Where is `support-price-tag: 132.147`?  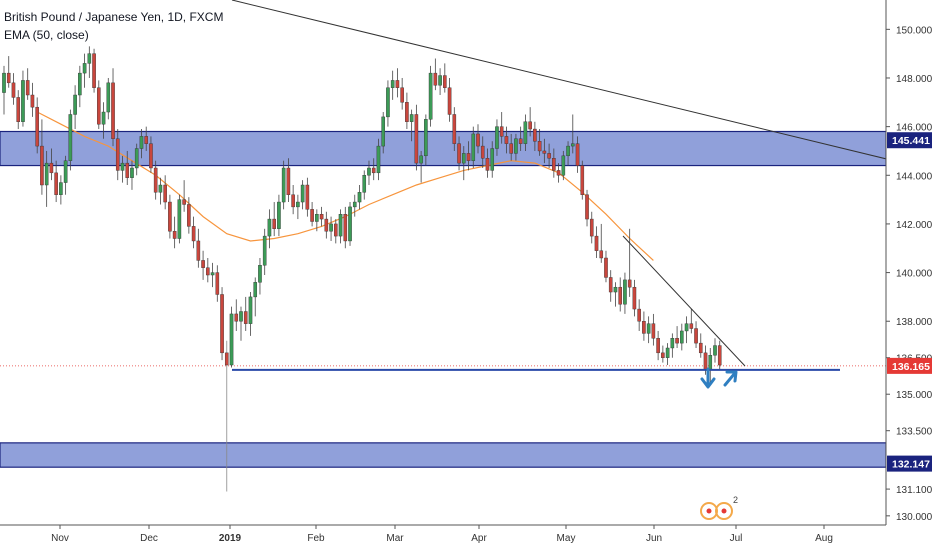
support-price-tag: 132.147 is located at coordinates (909, 463).